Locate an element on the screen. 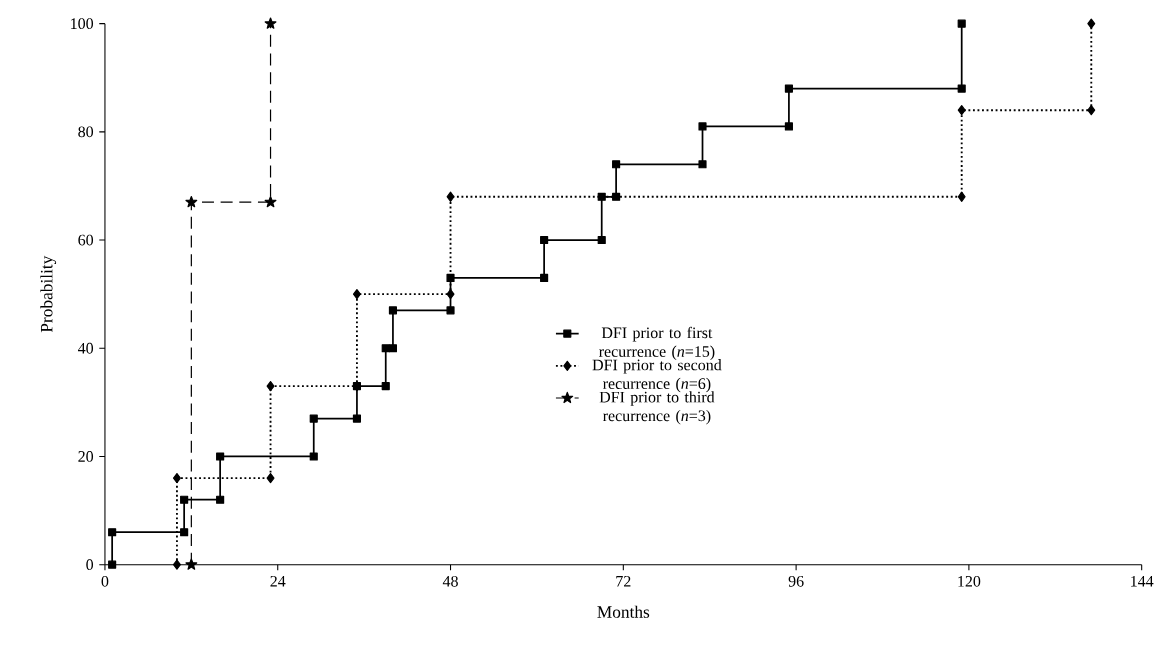 Image resolution: width=1159 pixels, height=648 pixels. x-tick-label: 24 is located at coordinates (278, 581).